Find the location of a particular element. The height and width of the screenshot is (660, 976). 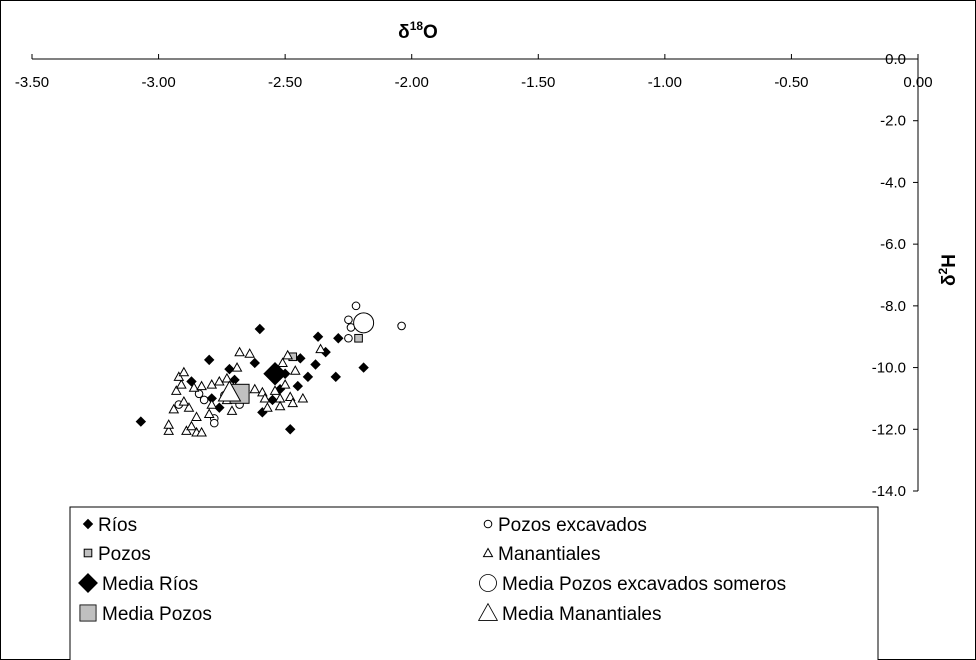

x-tick-label: -1.00 is located at coordinates (665, 82).